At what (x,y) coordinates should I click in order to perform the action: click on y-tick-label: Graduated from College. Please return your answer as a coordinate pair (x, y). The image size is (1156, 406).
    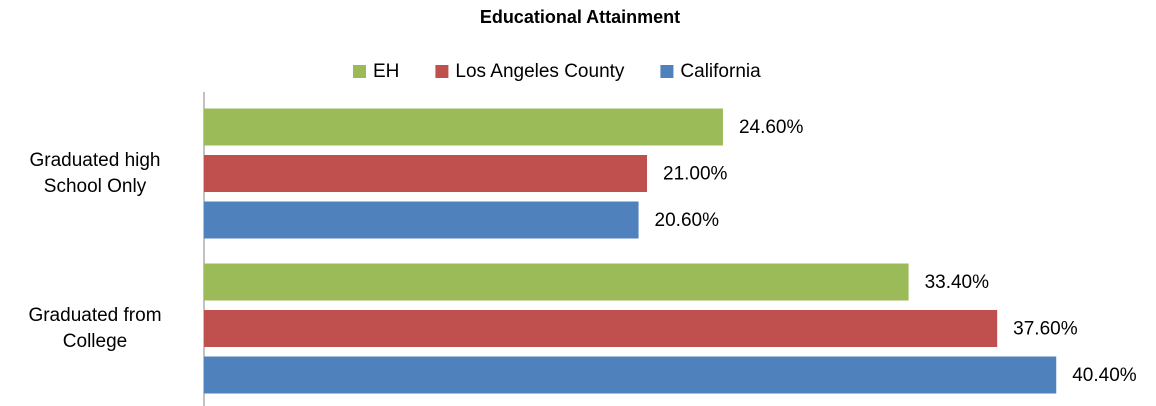
    Looking at the image, I should click on (95, 328).